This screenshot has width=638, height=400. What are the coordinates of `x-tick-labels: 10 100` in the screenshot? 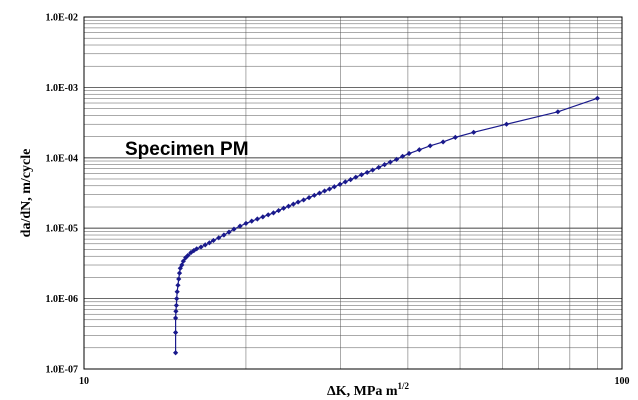 It's located at (354, 381).